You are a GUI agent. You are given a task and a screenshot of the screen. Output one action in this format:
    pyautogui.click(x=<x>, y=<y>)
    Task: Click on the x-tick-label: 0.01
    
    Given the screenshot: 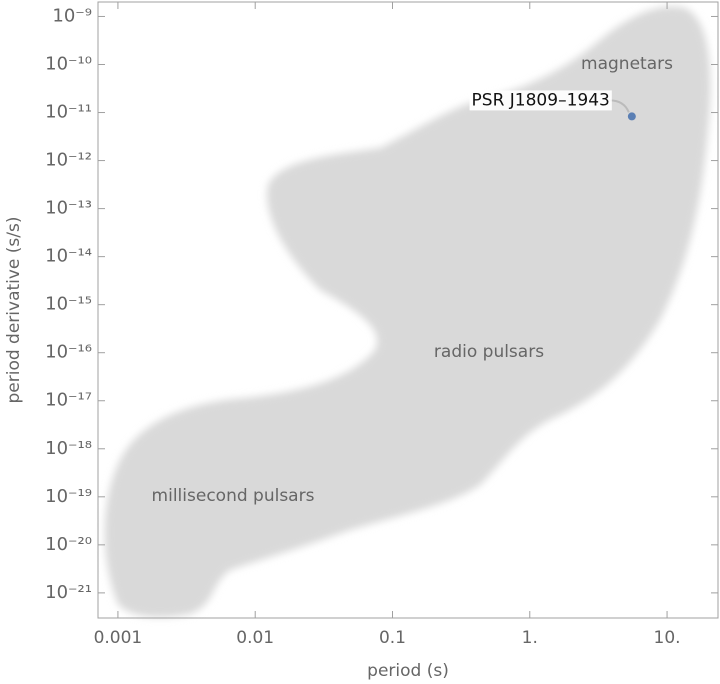 What is the action you would take?
    pyautogui.click(x=255, y=638)
    